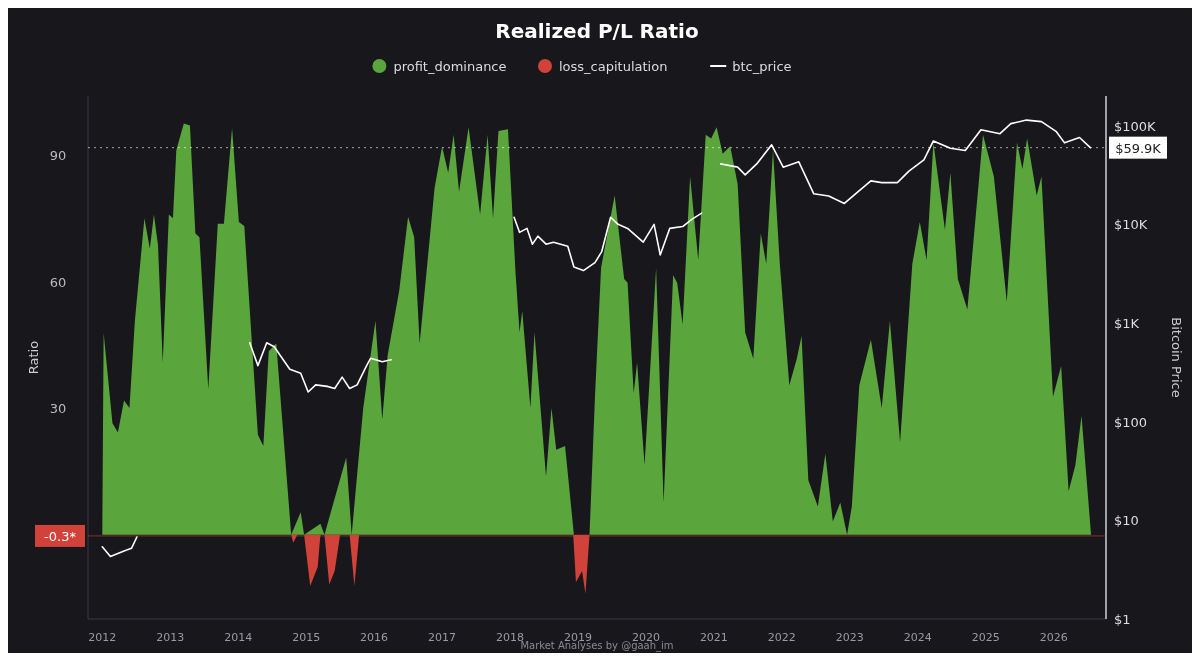 The height and width of the screenshot is (661, 1200). I want to click on y-tick-label: 30, so click(58, 409).